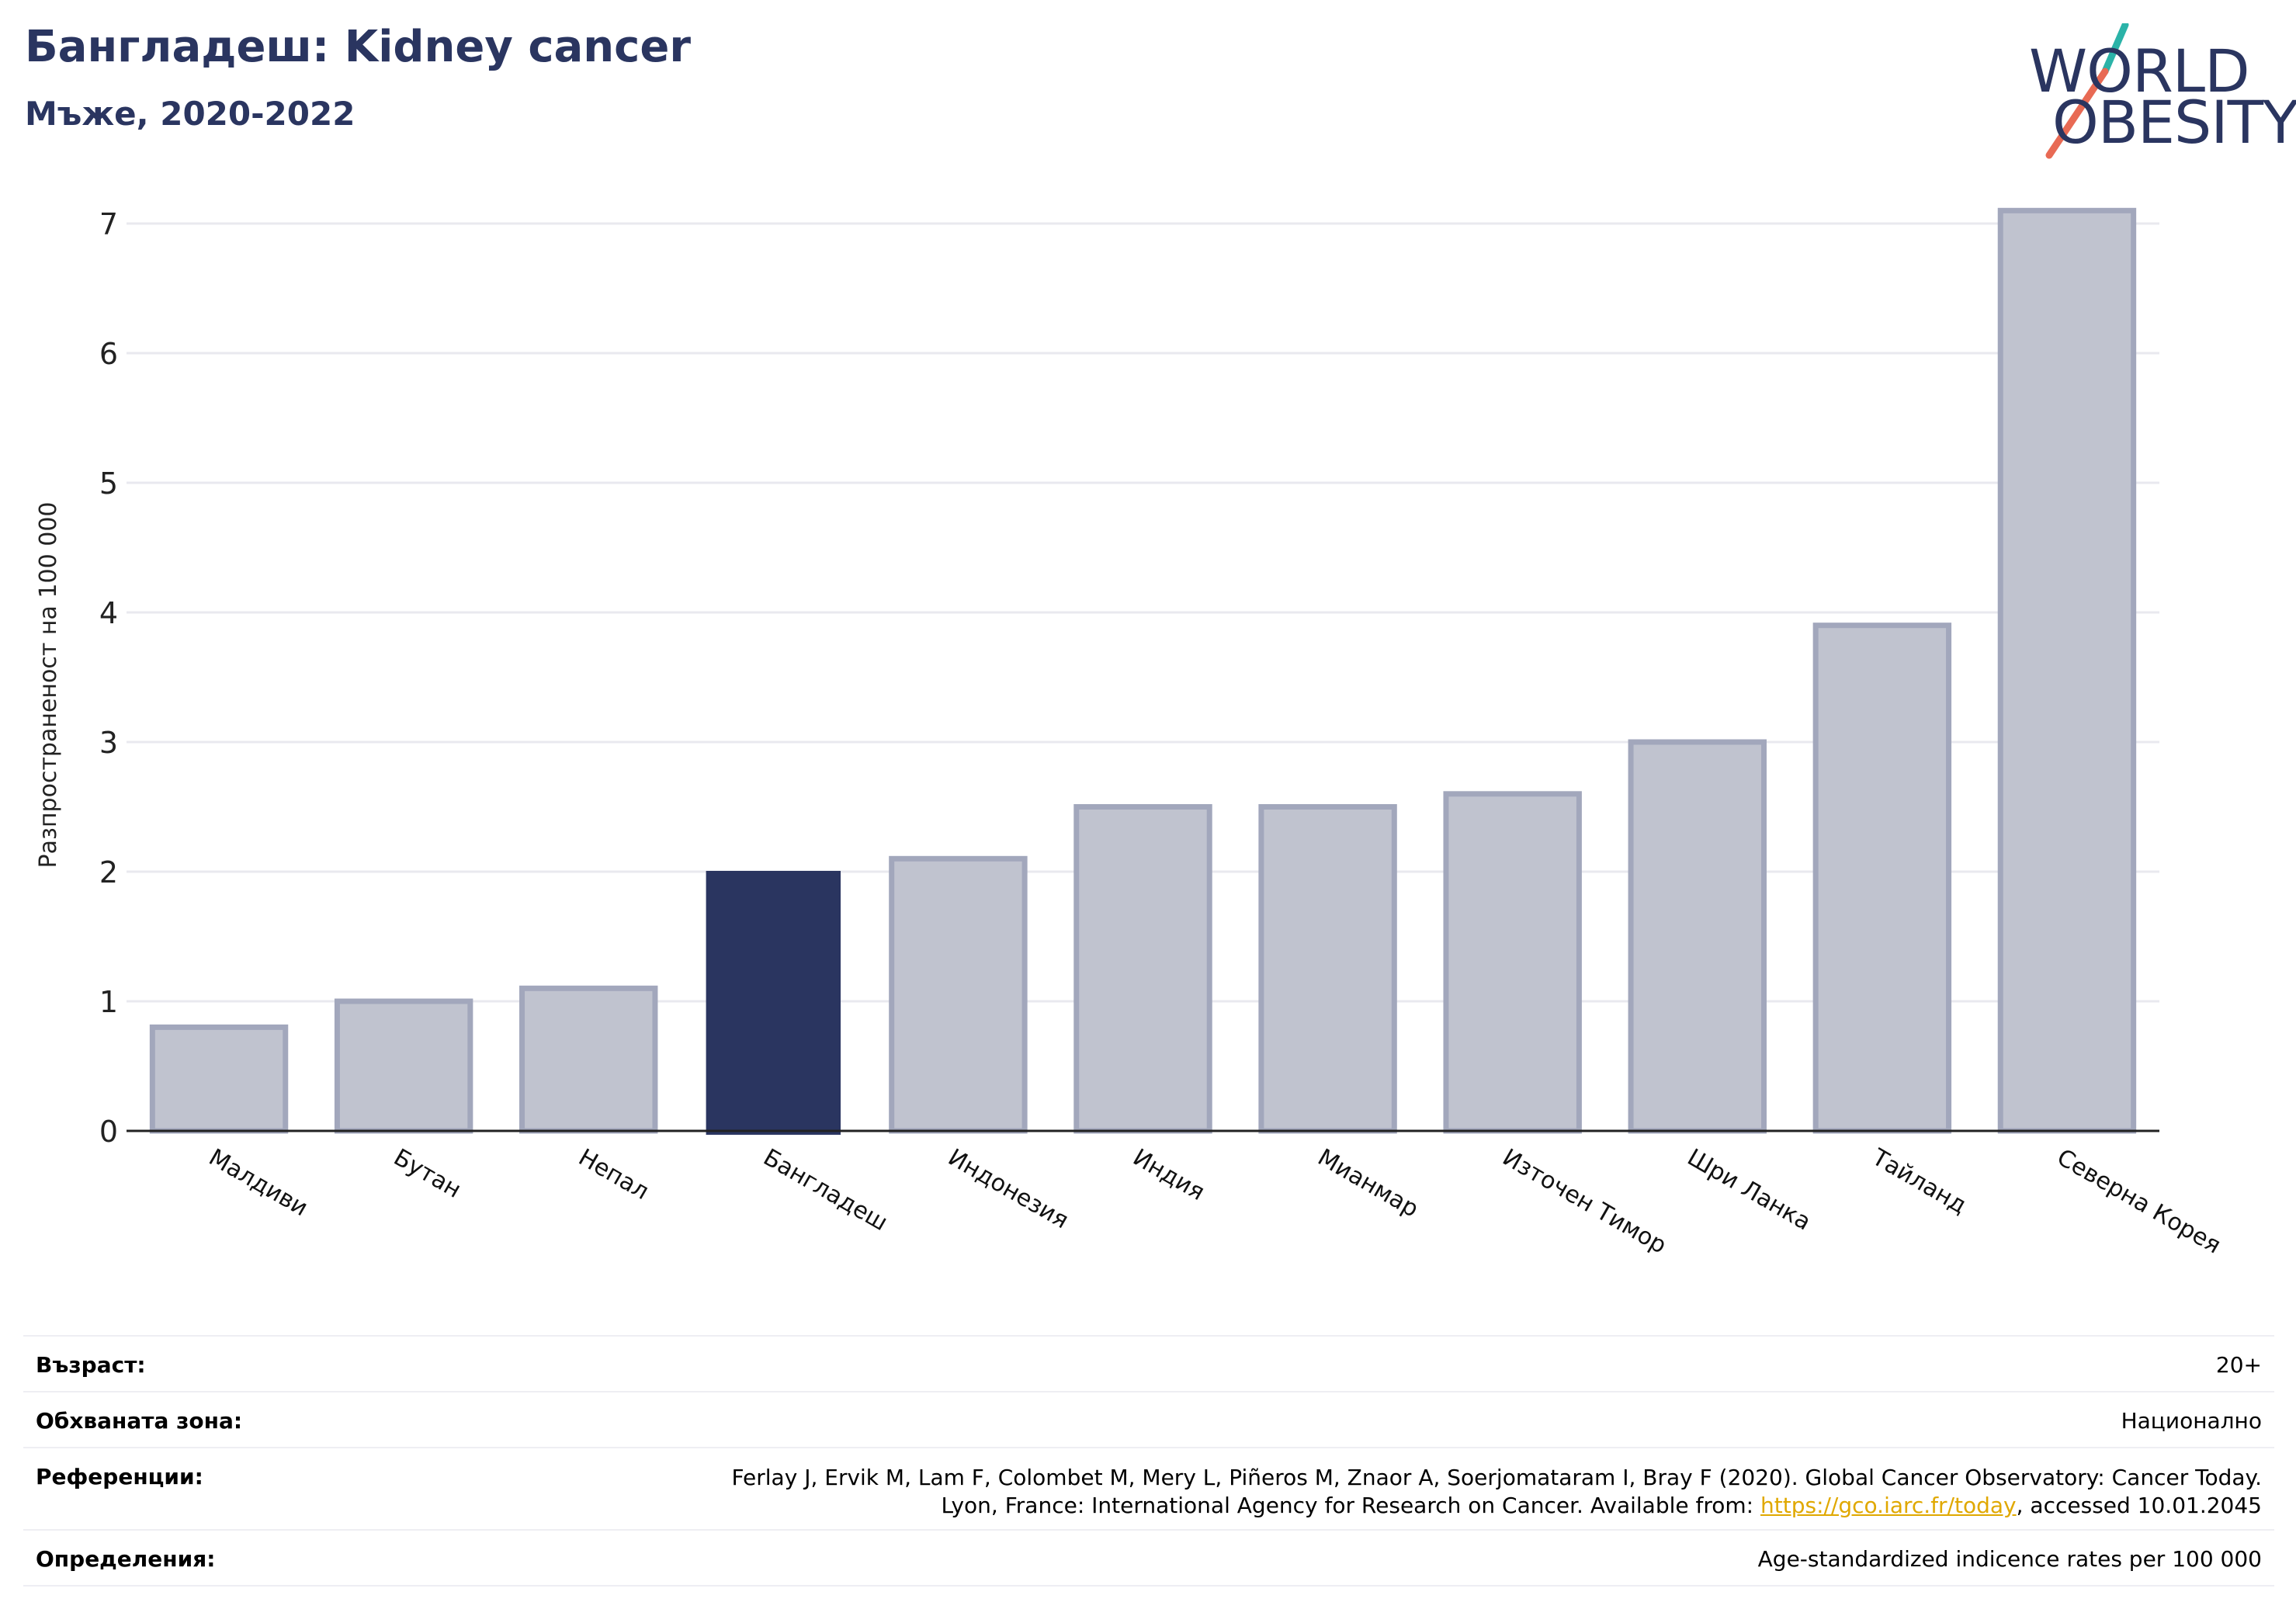  What do you see at coordinates (1749, 1190) in the screenshot?
I see `x-tick-label: Шри Ланка` at bounding box center [1749, 1190].